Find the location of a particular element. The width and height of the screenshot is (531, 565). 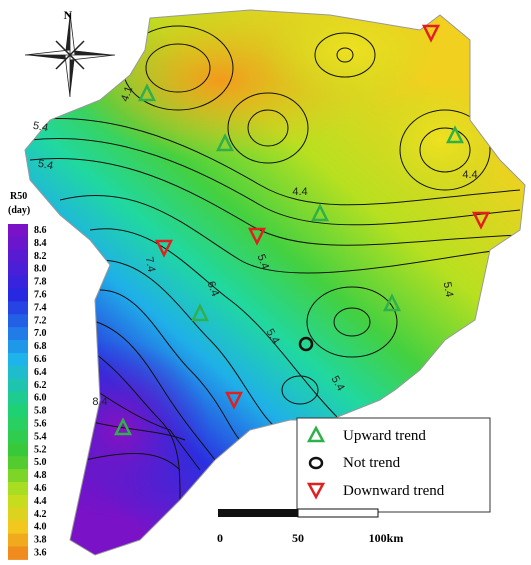

scale-label: 50 is located at coordinates (298, 538).